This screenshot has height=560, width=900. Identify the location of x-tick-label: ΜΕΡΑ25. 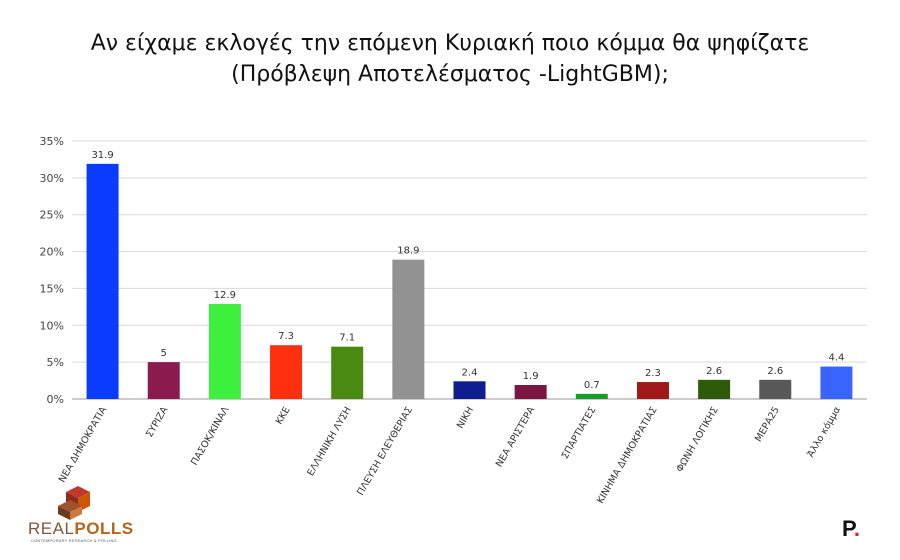
(767, 424).